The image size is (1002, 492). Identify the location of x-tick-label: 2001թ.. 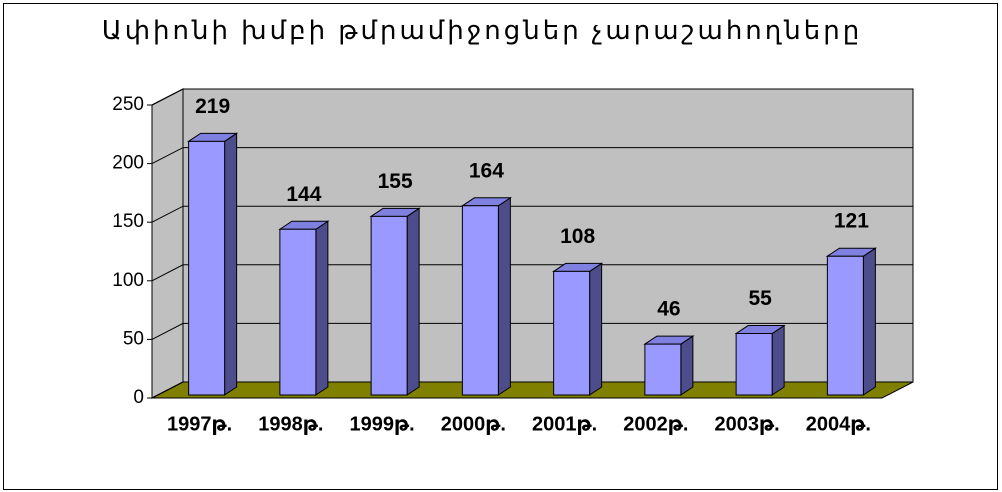
(564, 424).